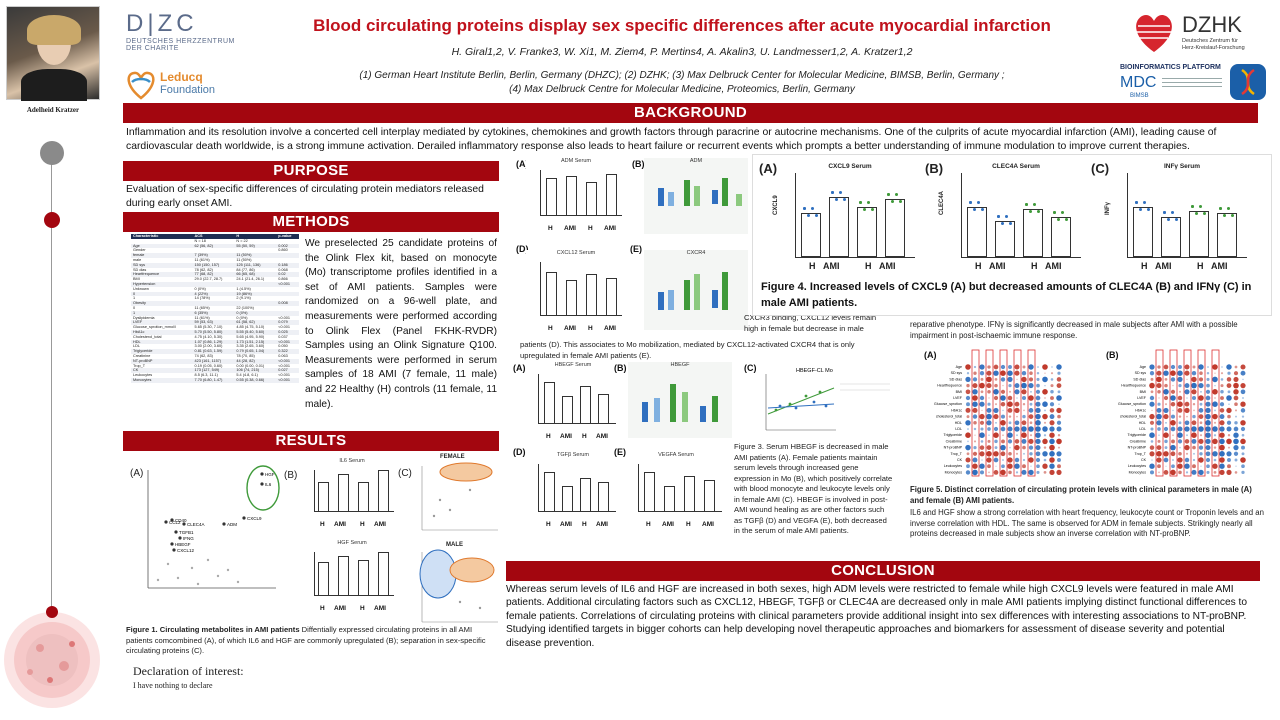 The height and width of the screenshot is (720, 1280). I want to click on table-row: Gender 0.860, so click(215, 250).